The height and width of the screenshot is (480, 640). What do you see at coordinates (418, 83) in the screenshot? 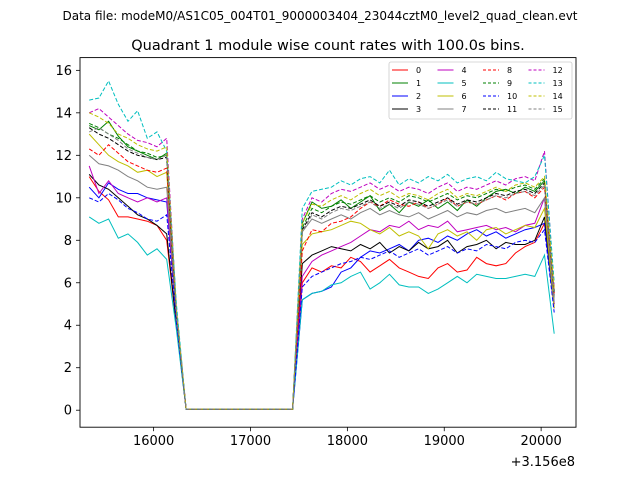
I see `legend-label-1: 1` at bounding box center [418, 83].